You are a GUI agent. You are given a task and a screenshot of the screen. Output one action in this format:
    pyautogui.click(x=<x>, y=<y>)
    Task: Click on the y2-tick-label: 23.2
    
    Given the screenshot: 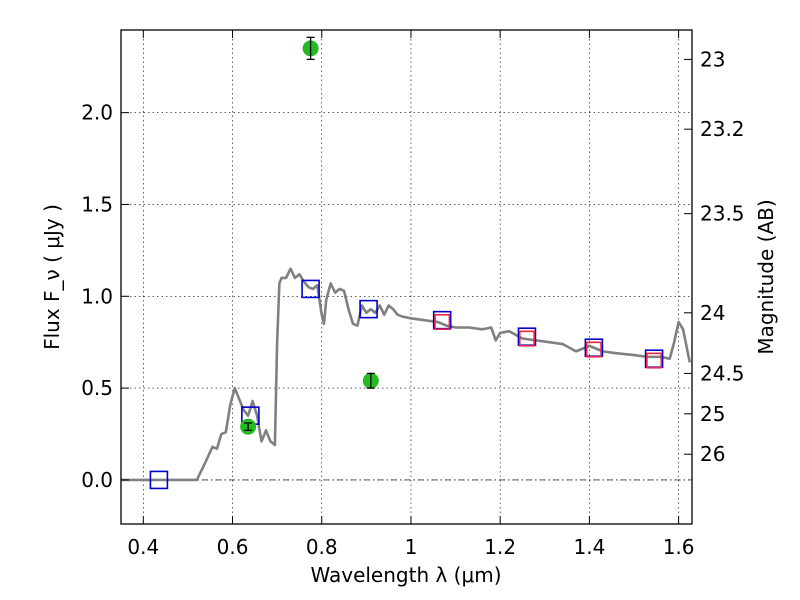 What is the action you would take?
    pyautogui.click(x=722, y=129)
    